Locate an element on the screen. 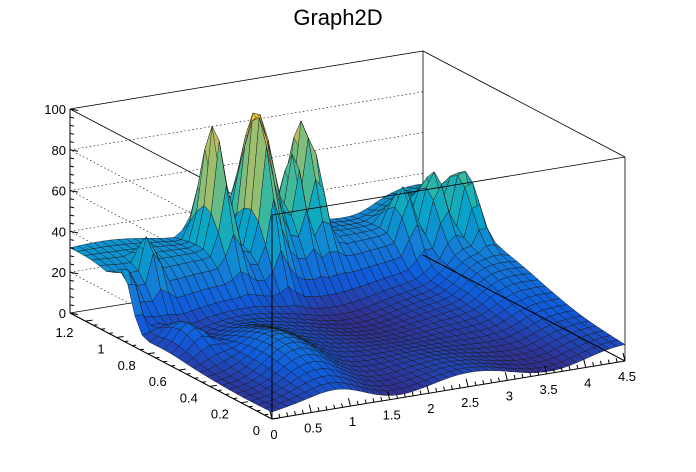 This screenshot has width=696, height=472. z-tick-label: 80 is located at coordinates (59, 150).